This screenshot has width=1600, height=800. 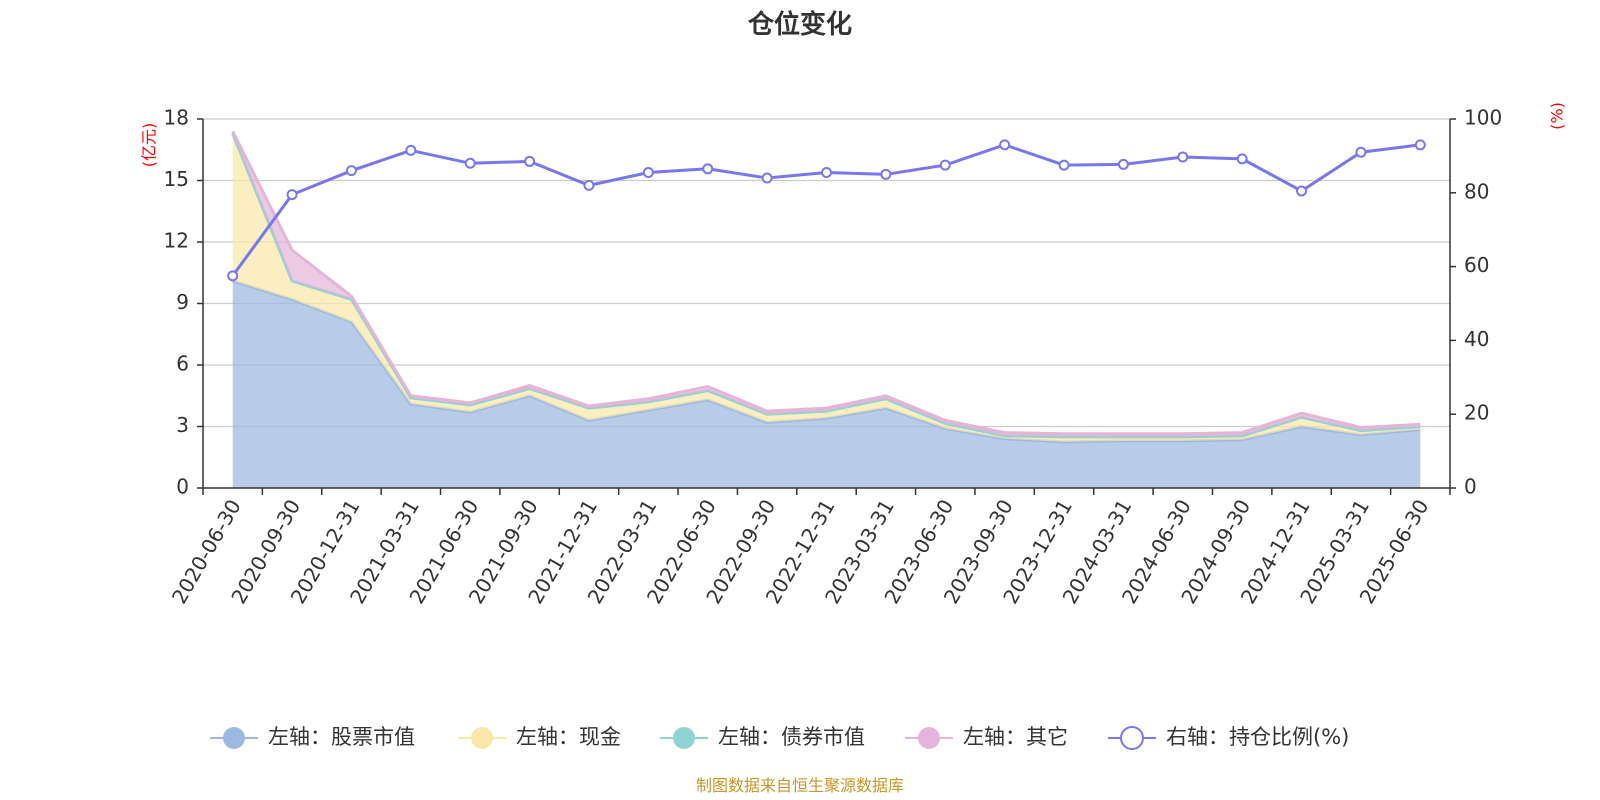 What do you see at coordinates (1476, 265) in the screenshot?
I see `right-tick-label: 60` at bounding box center [1476, 265].